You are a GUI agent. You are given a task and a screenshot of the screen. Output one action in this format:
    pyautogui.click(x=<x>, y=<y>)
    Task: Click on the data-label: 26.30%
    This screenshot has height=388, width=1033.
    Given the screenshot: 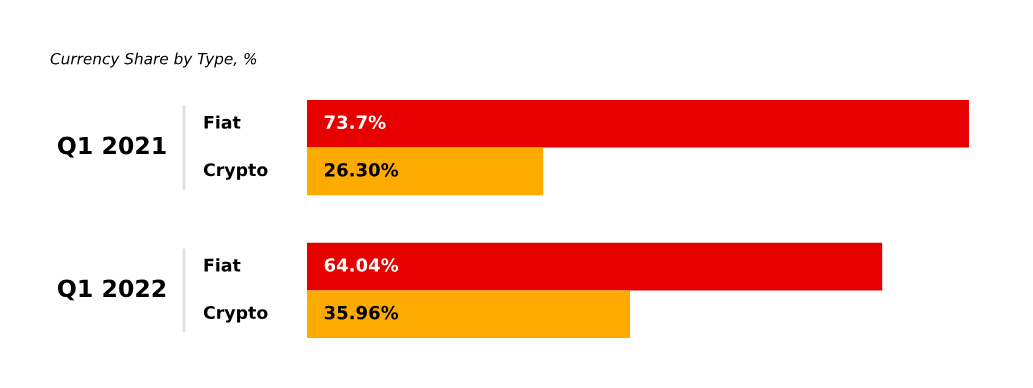 What is the action you would take?
    pyautogui.click(x=361, y=169)
    